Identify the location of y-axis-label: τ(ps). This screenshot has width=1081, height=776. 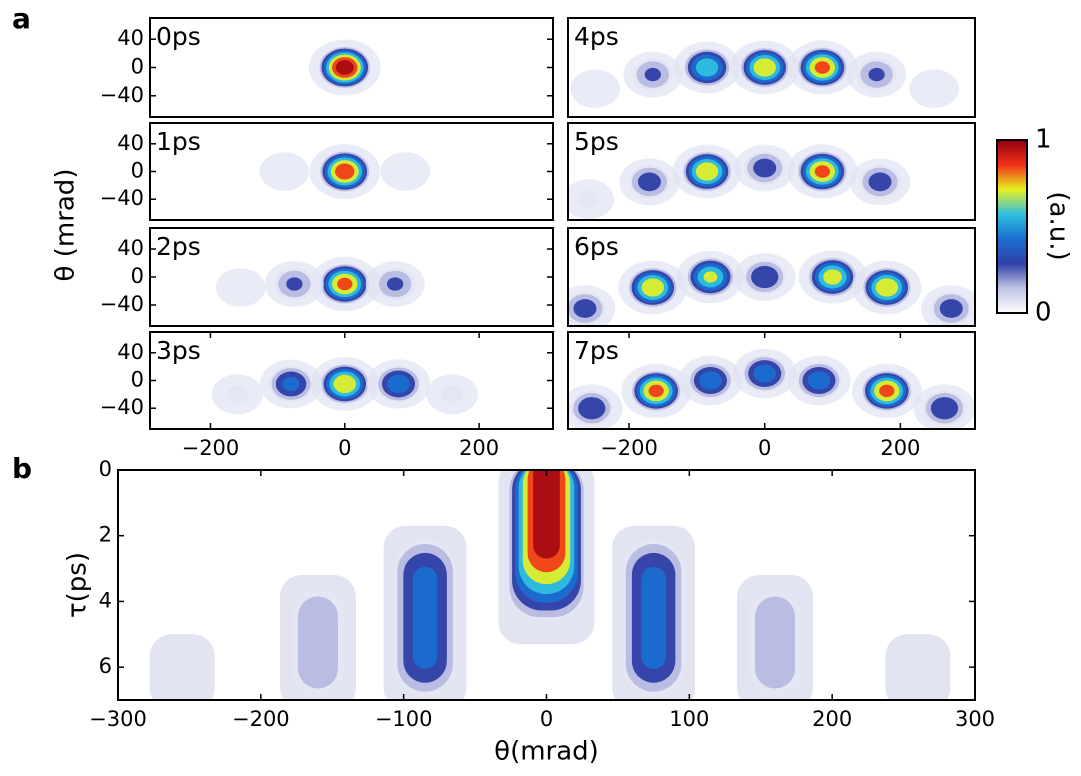
(78, 585).